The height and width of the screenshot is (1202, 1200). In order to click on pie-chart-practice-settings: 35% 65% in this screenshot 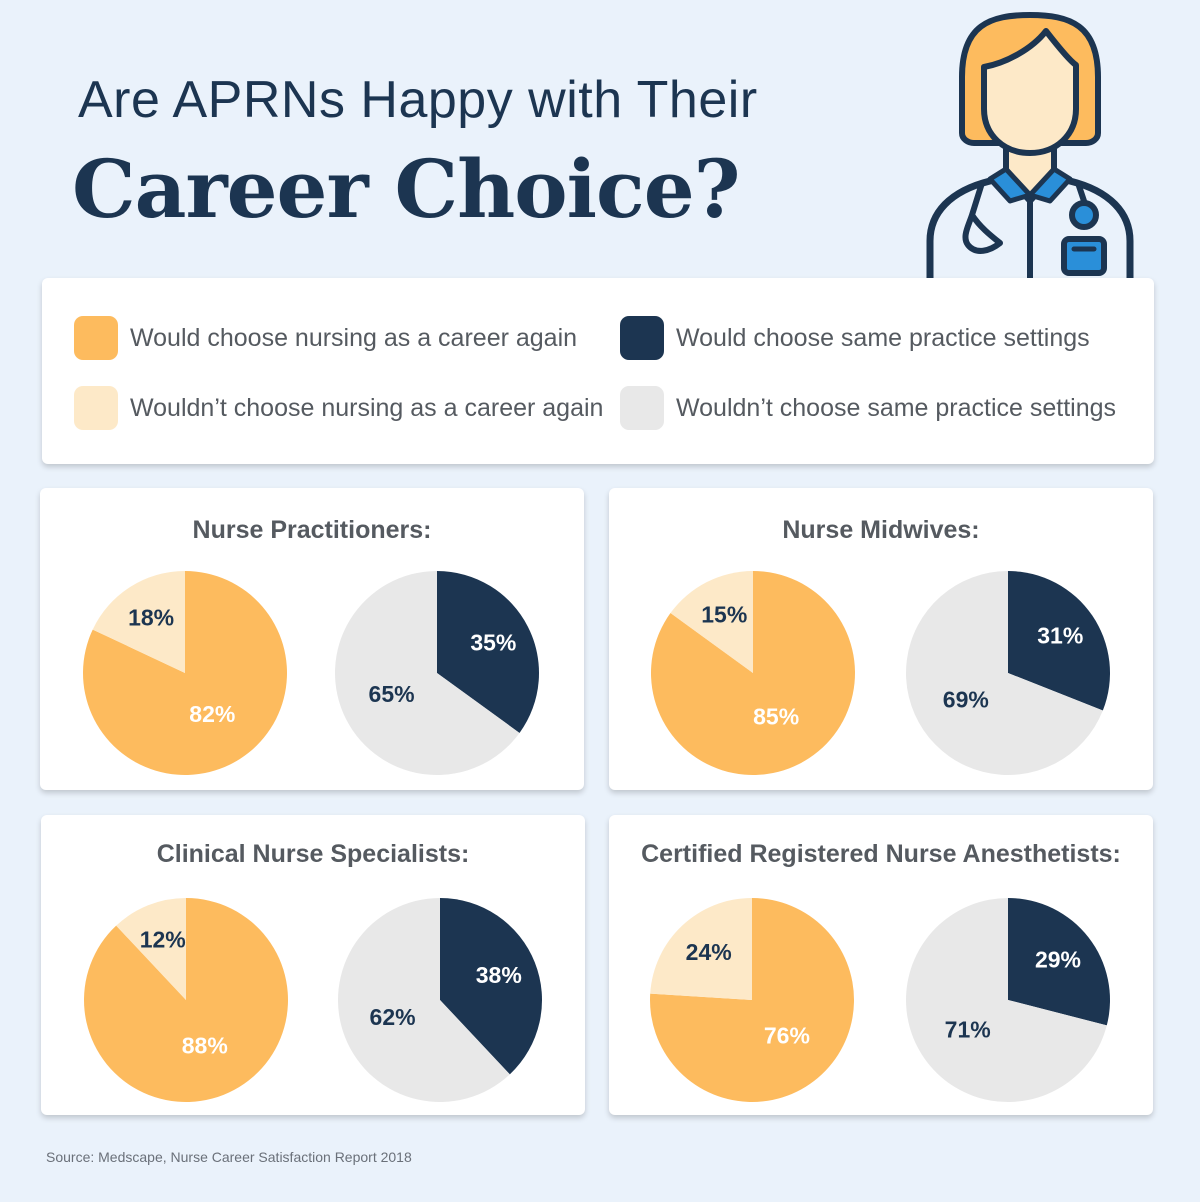, I will do `click(437, 673)`.